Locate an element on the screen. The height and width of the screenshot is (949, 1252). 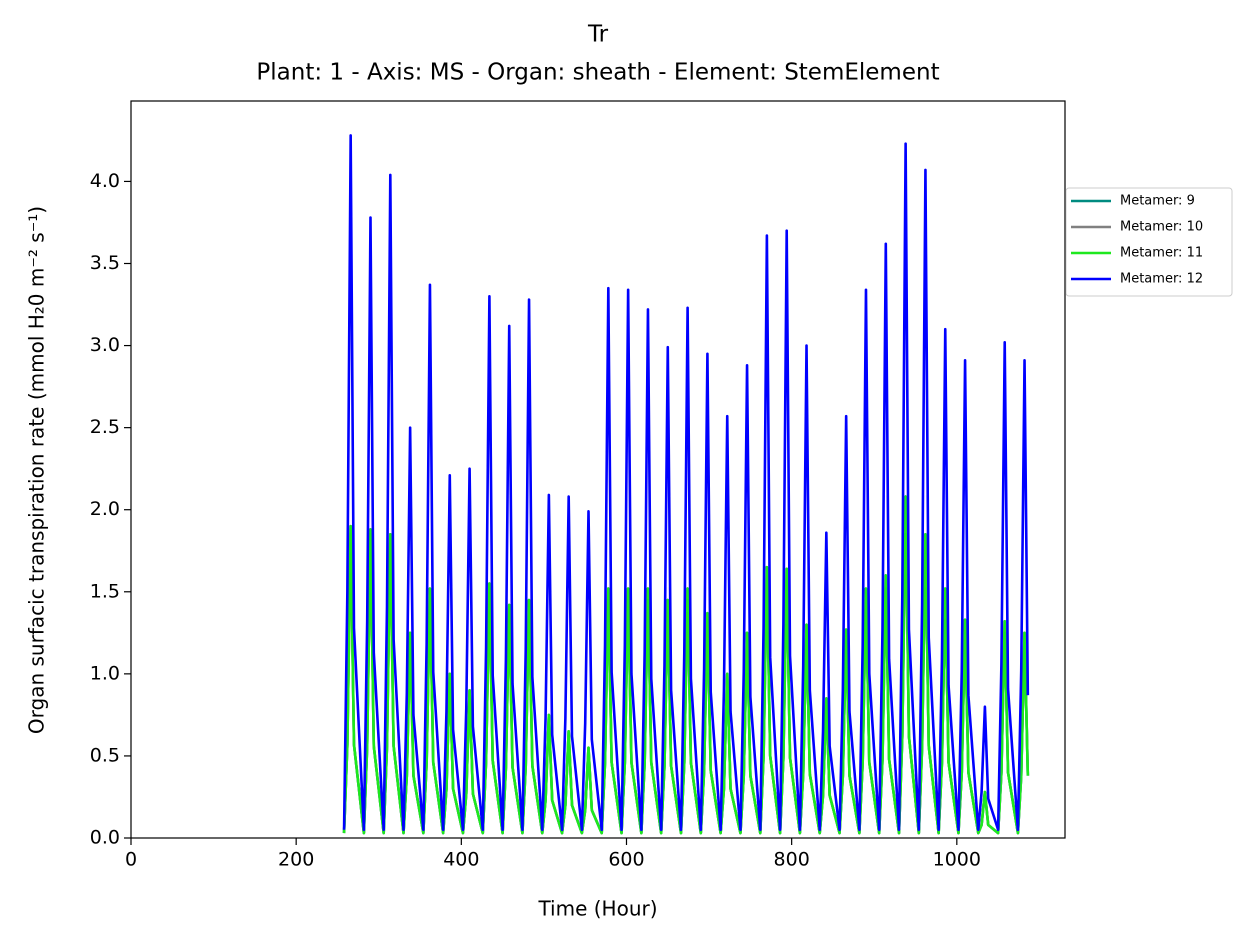
y-tick-label: 0.5 is located at coordinates (105, 755).